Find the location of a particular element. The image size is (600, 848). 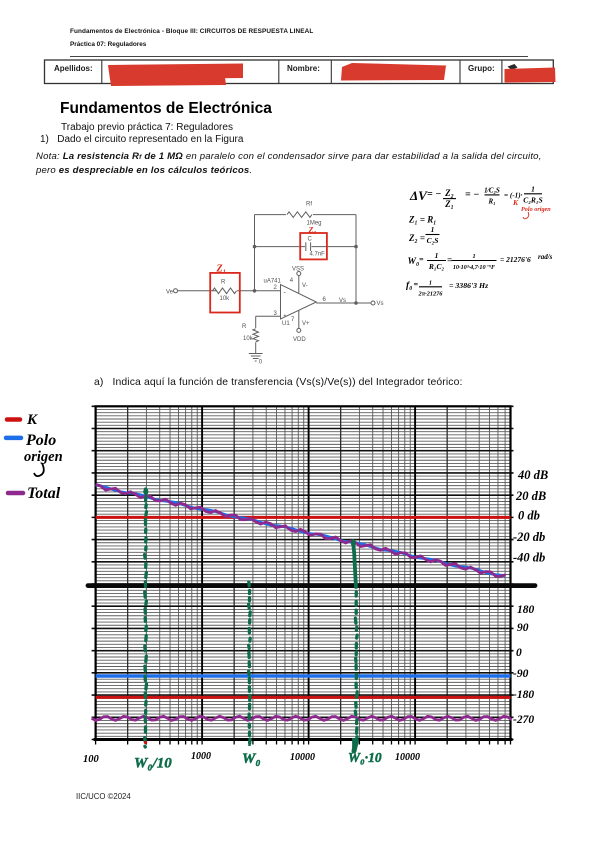

svg-text: 3 is located at coordinates (276, 314).